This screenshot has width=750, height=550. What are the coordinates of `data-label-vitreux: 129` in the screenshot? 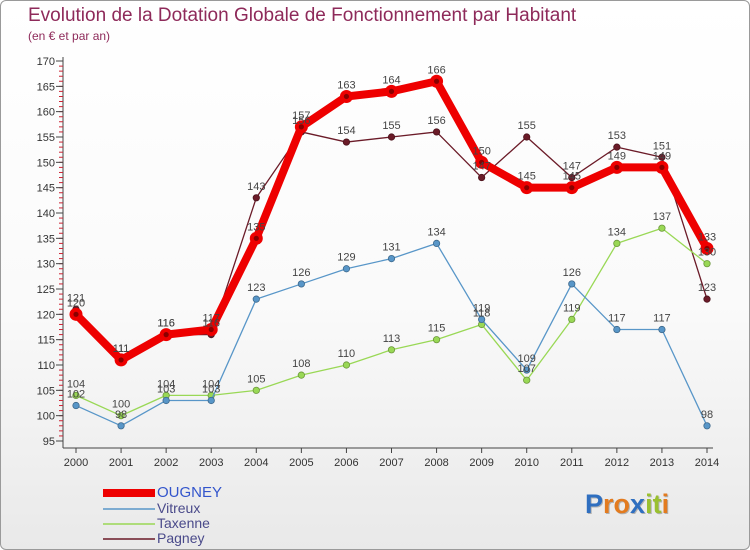 It's located at (346, 258).